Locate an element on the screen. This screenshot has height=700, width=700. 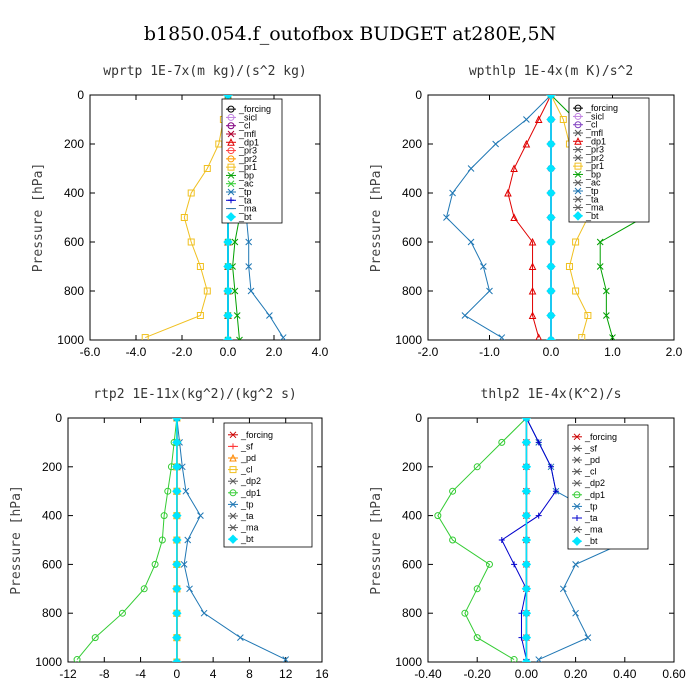
plot-frame is located at coordinates (551, 540).